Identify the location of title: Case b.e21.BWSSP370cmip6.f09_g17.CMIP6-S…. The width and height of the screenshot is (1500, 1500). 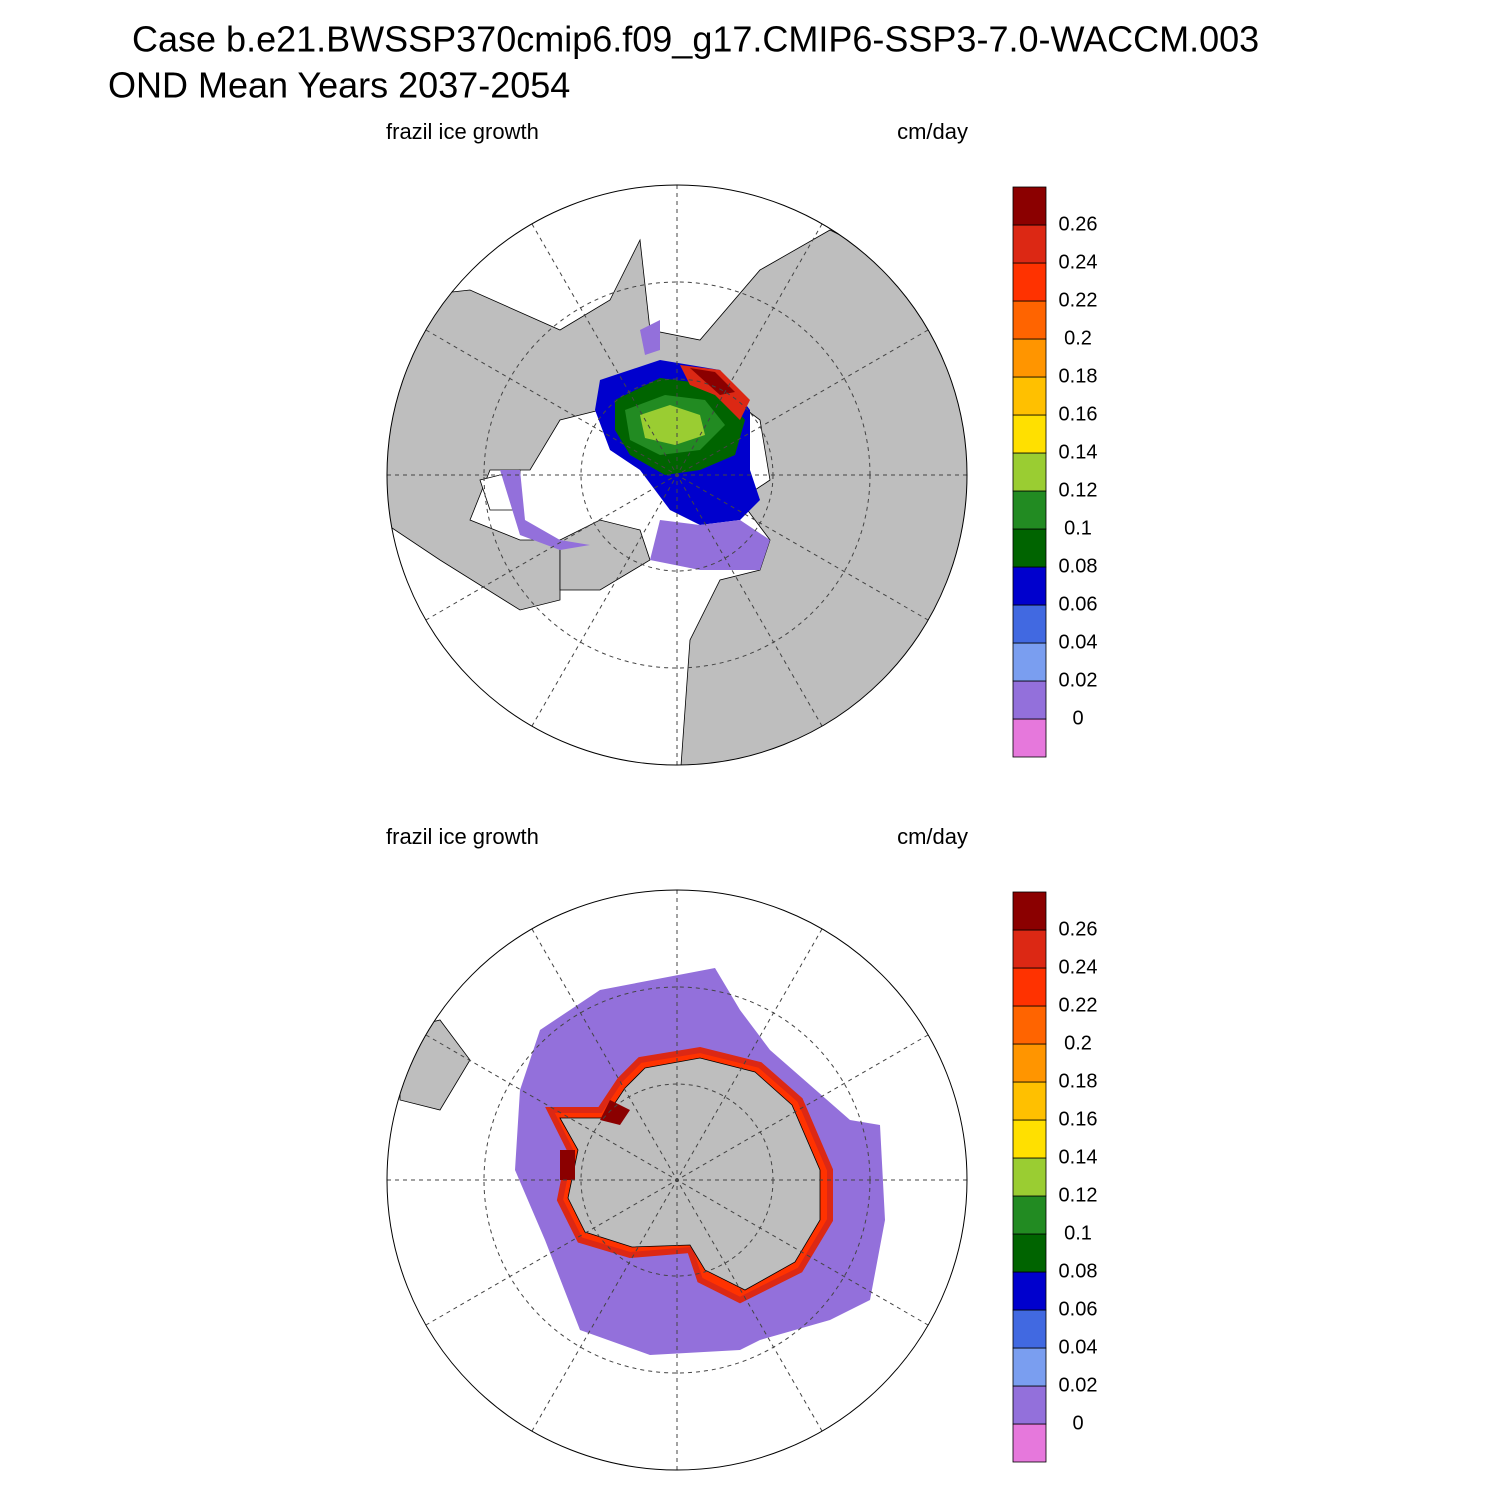
(695, 39).